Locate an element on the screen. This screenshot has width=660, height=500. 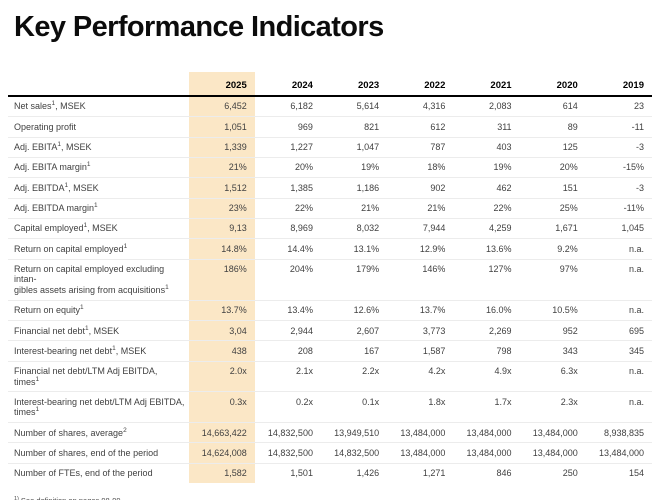
footnote-1: 1)See definition on pages 98-99. is located at coordinates (238, 498).